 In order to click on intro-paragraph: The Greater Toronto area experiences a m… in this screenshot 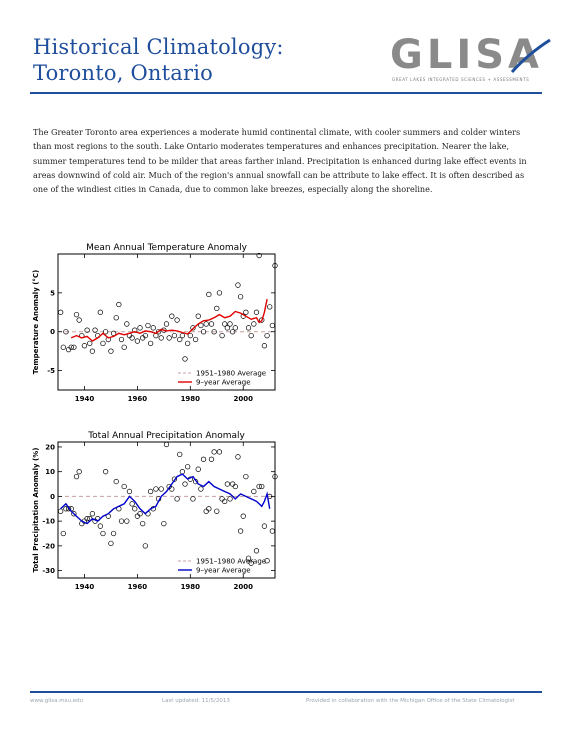, I will do `click(280, 161)`.